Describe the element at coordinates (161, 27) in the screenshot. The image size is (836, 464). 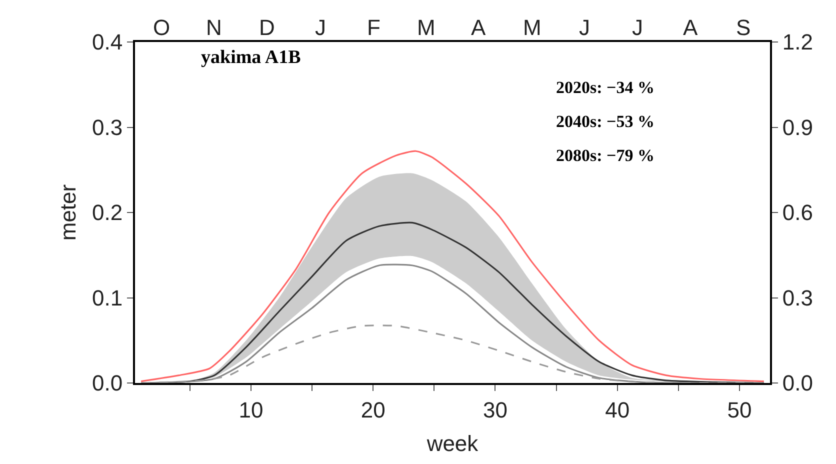
I see `text: O` at that location.